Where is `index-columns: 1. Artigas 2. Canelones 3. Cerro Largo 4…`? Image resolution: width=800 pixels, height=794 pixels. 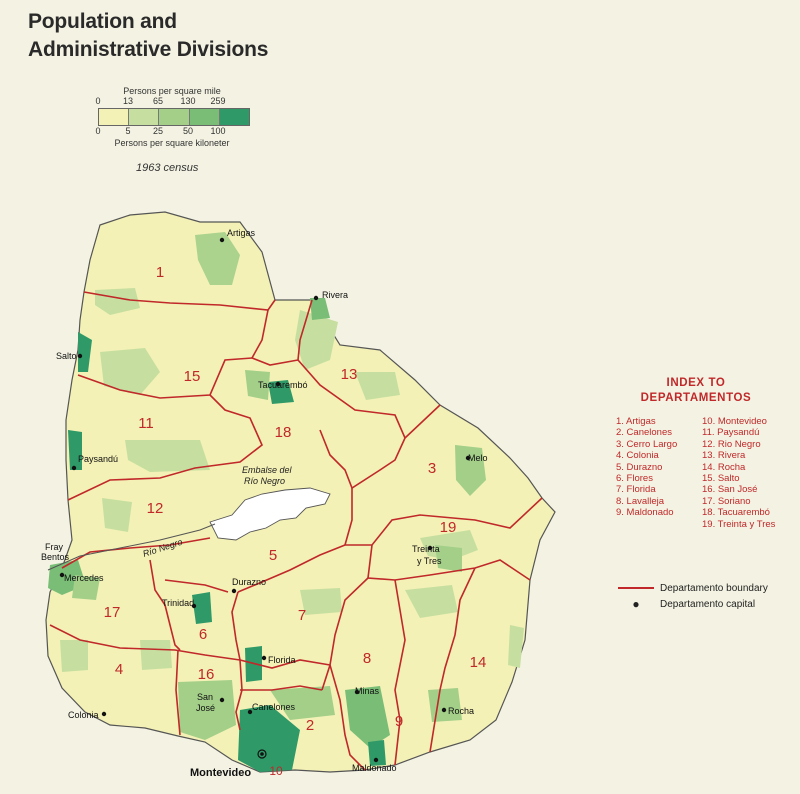
index-columns: 1. Artigas 2. Canelones 3. Cerro Largo 4… is located at coordinates (708, 473).